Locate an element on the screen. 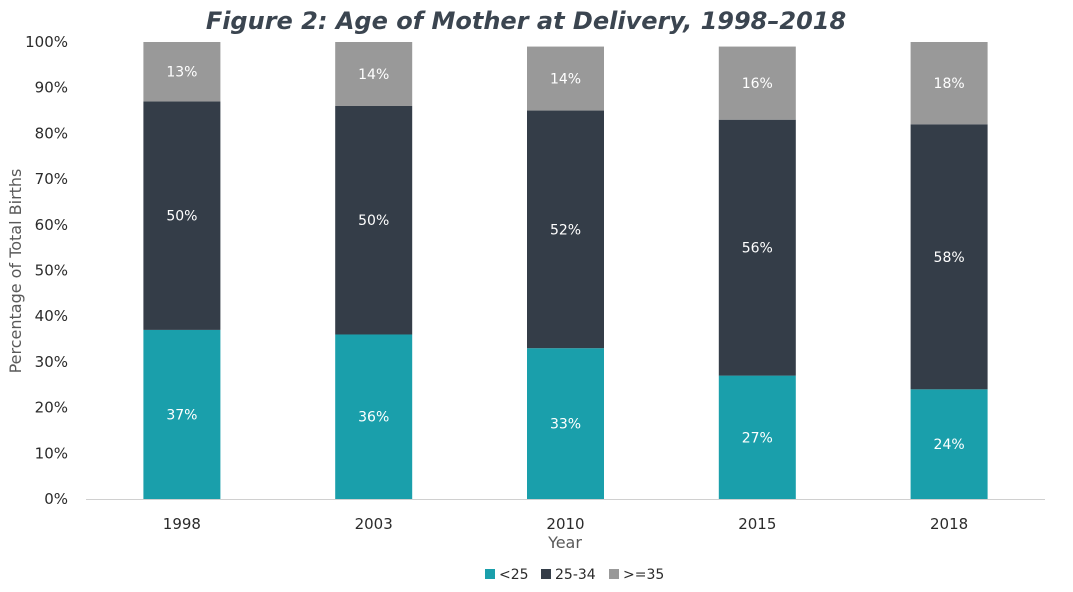  y-axis-ticks: 0% 10% 20% 30% 40% 50% 60% 70% 80% 90% 100% is located at coordinates (46, 270).